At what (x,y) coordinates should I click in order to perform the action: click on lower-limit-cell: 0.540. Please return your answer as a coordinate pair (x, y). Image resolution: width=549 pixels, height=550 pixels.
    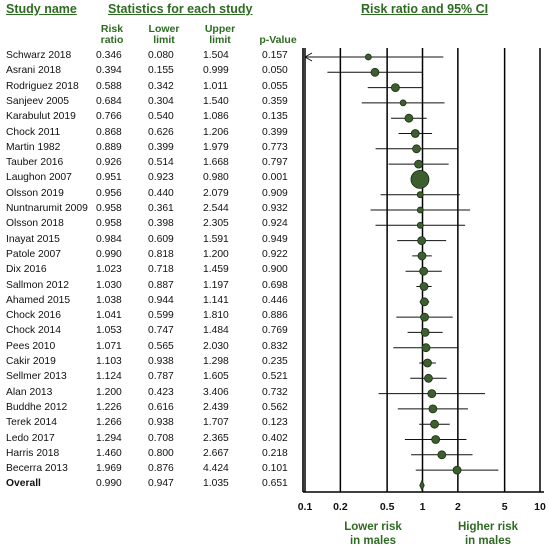
    Looking at the image, I should click on (161, 117).